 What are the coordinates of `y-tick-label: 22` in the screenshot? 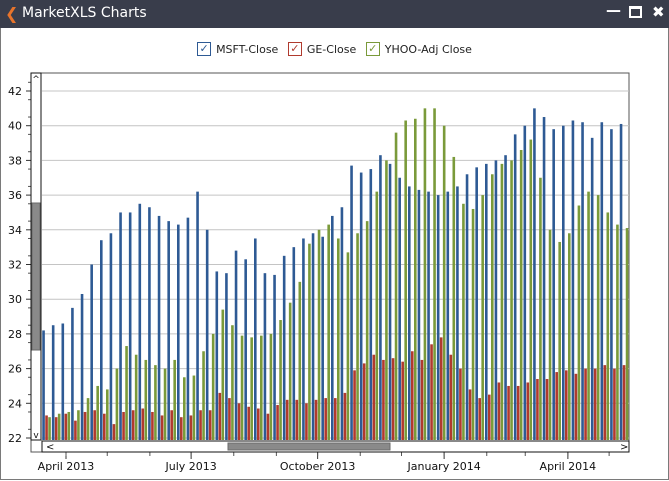 It's located at (15, 438).